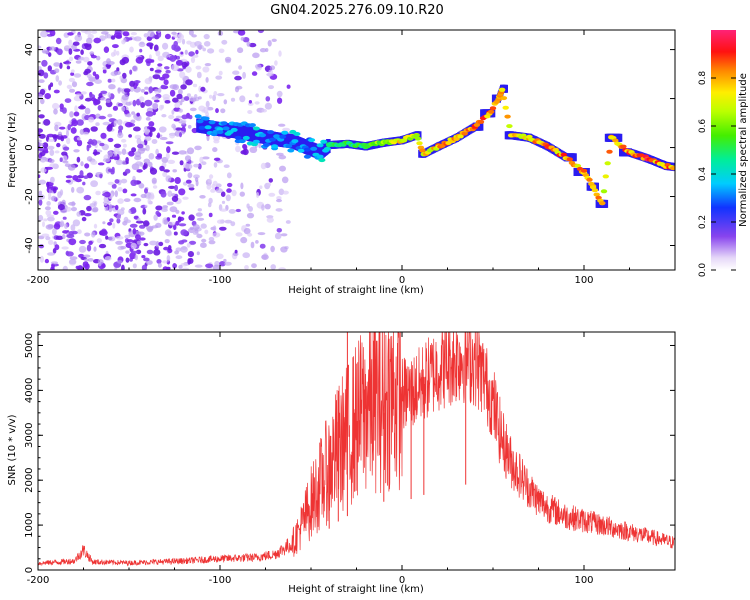 The height and width of the screenshot is (600, 750). I want to click on trace-envelope, so click(620, 137).